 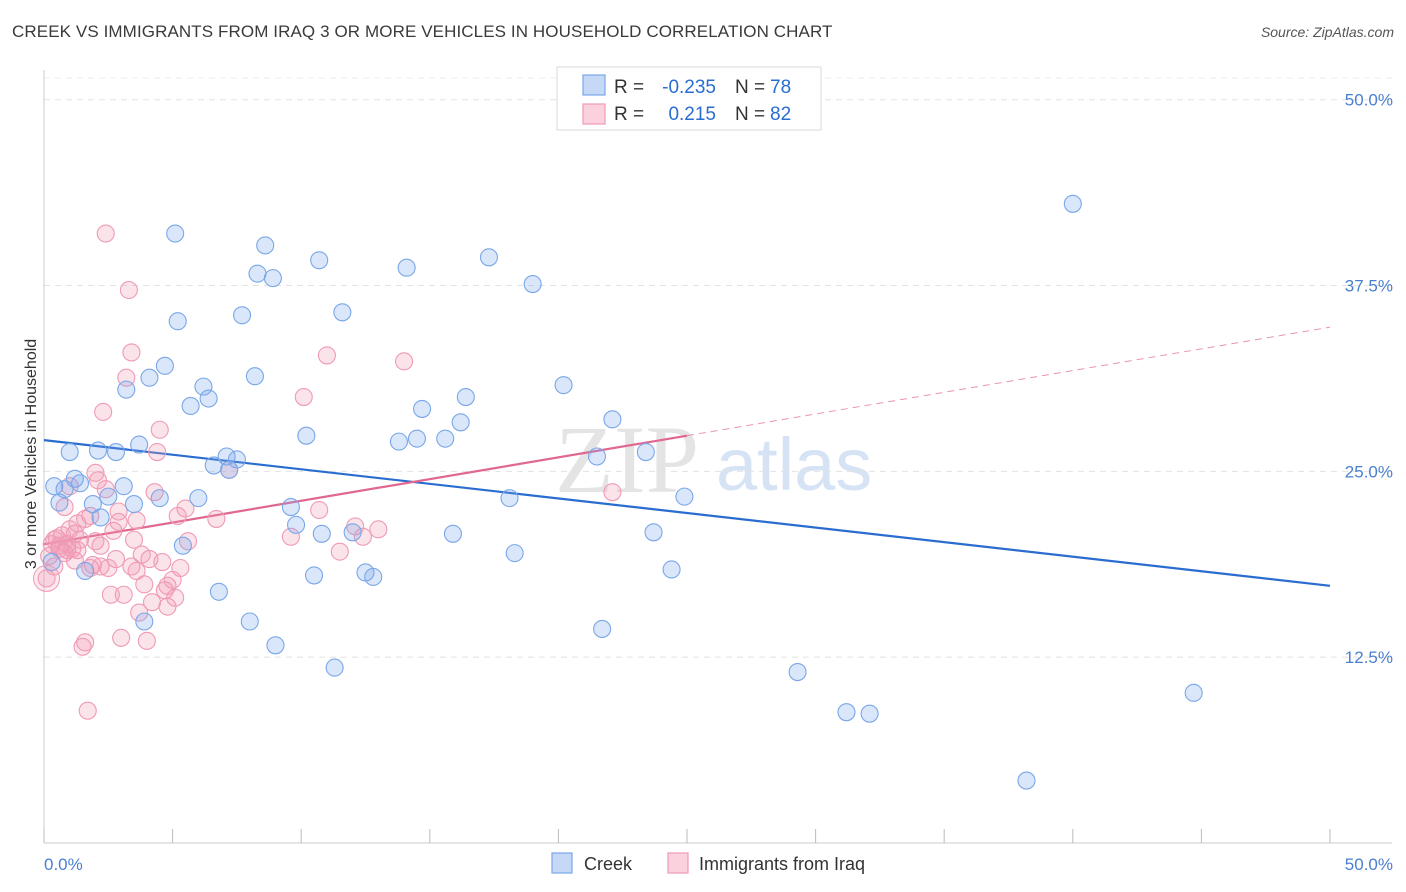 What do you see at coordinates (1369, 286) in the screenshot?
I see `y-tick-label-2: 37.5%` at bounding box center [1369, 286].